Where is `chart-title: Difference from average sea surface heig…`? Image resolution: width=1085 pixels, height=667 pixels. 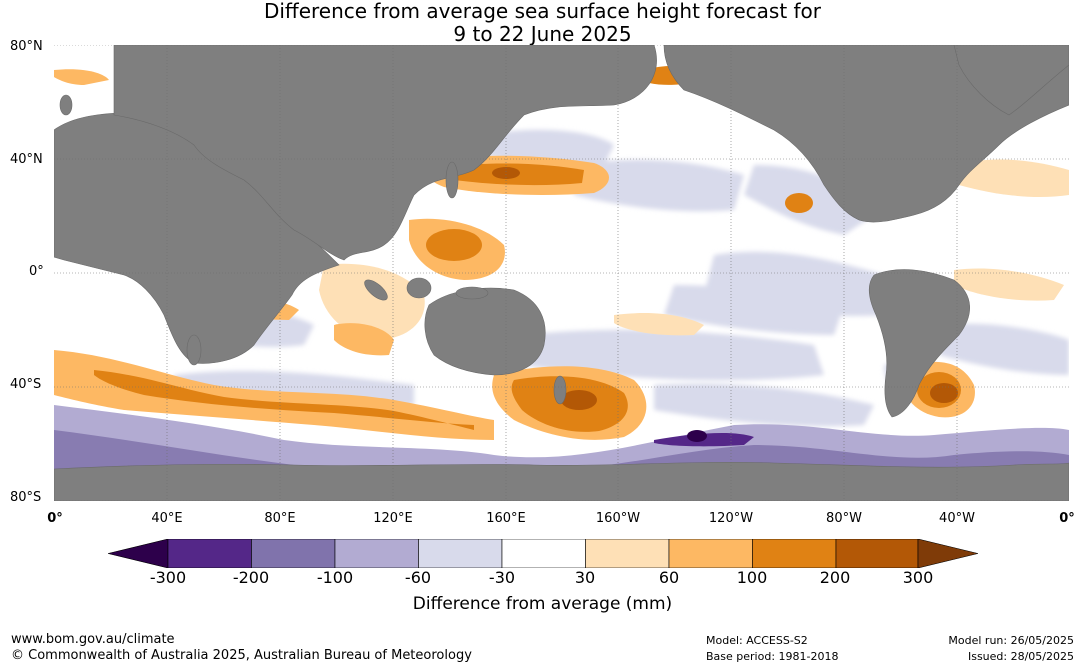
chart-title: Difference from average sea surface heig… is located at coordinates (542, 23).